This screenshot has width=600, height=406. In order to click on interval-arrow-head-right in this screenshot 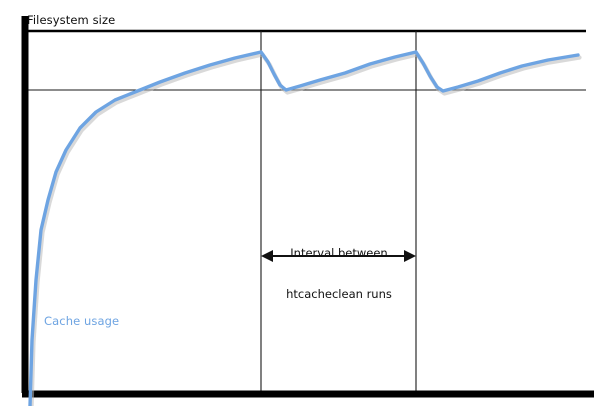, I will do `click(410, 256)`.